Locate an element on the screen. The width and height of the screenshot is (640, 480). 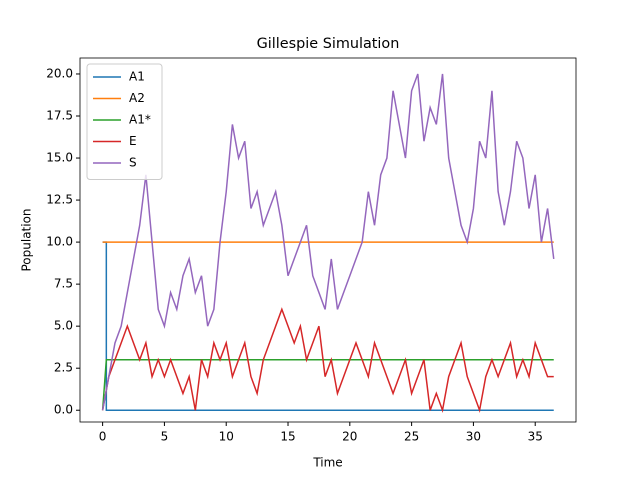
y-tick-label: 7.5 is located at coordinates (63, 284).